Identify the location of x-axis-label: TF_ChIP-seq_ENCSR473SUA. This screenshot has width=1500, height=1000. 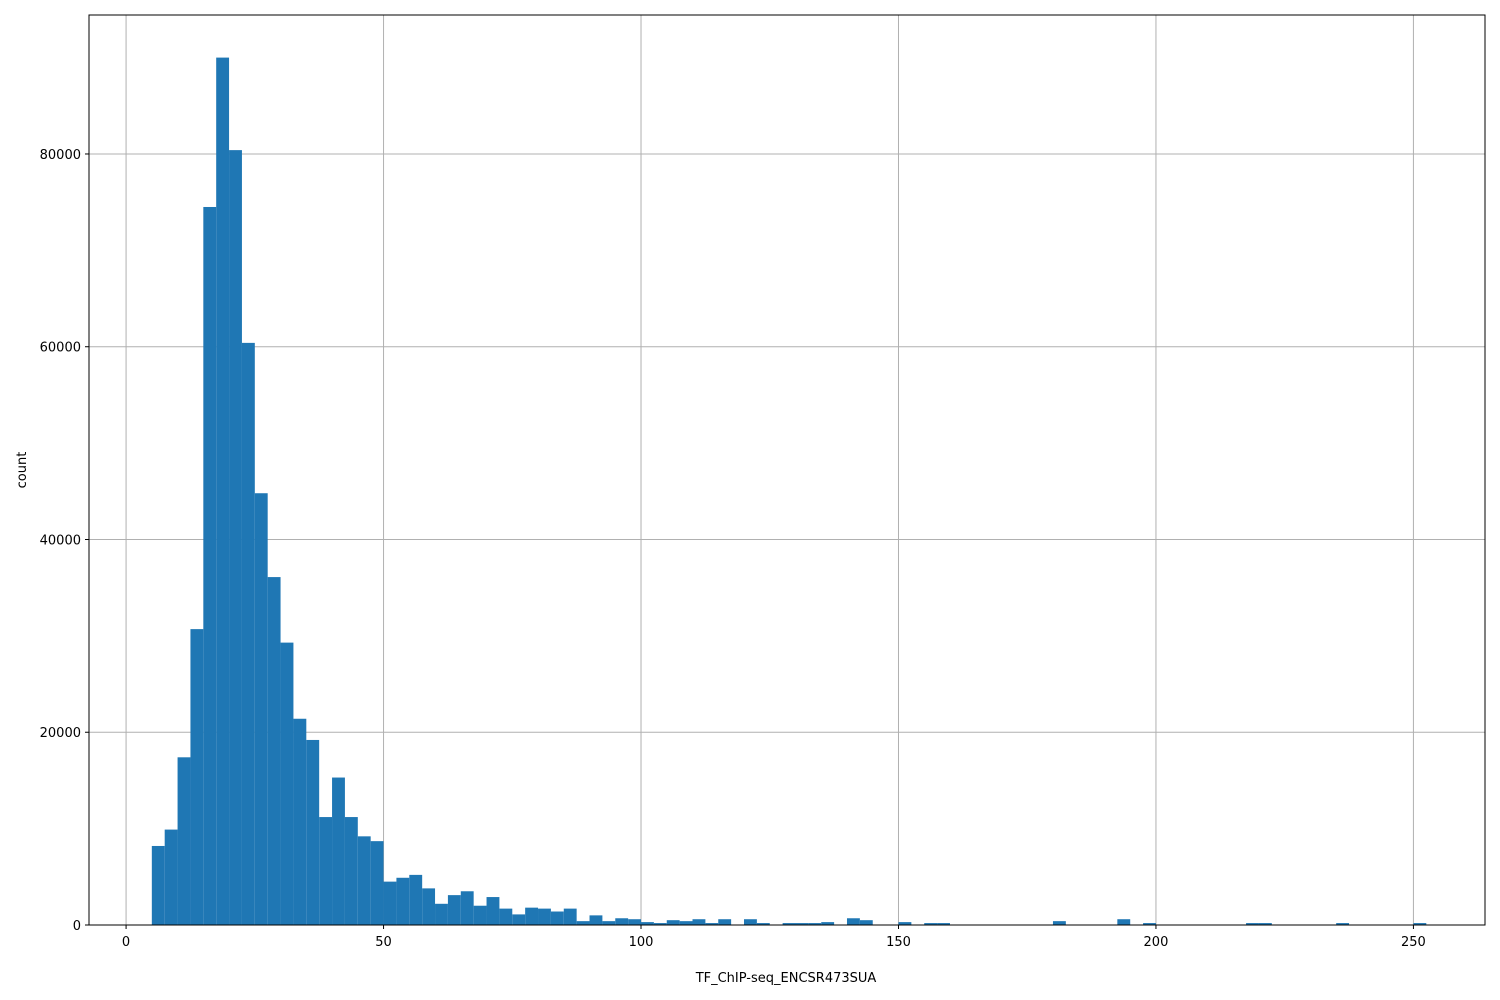
(786, 978).